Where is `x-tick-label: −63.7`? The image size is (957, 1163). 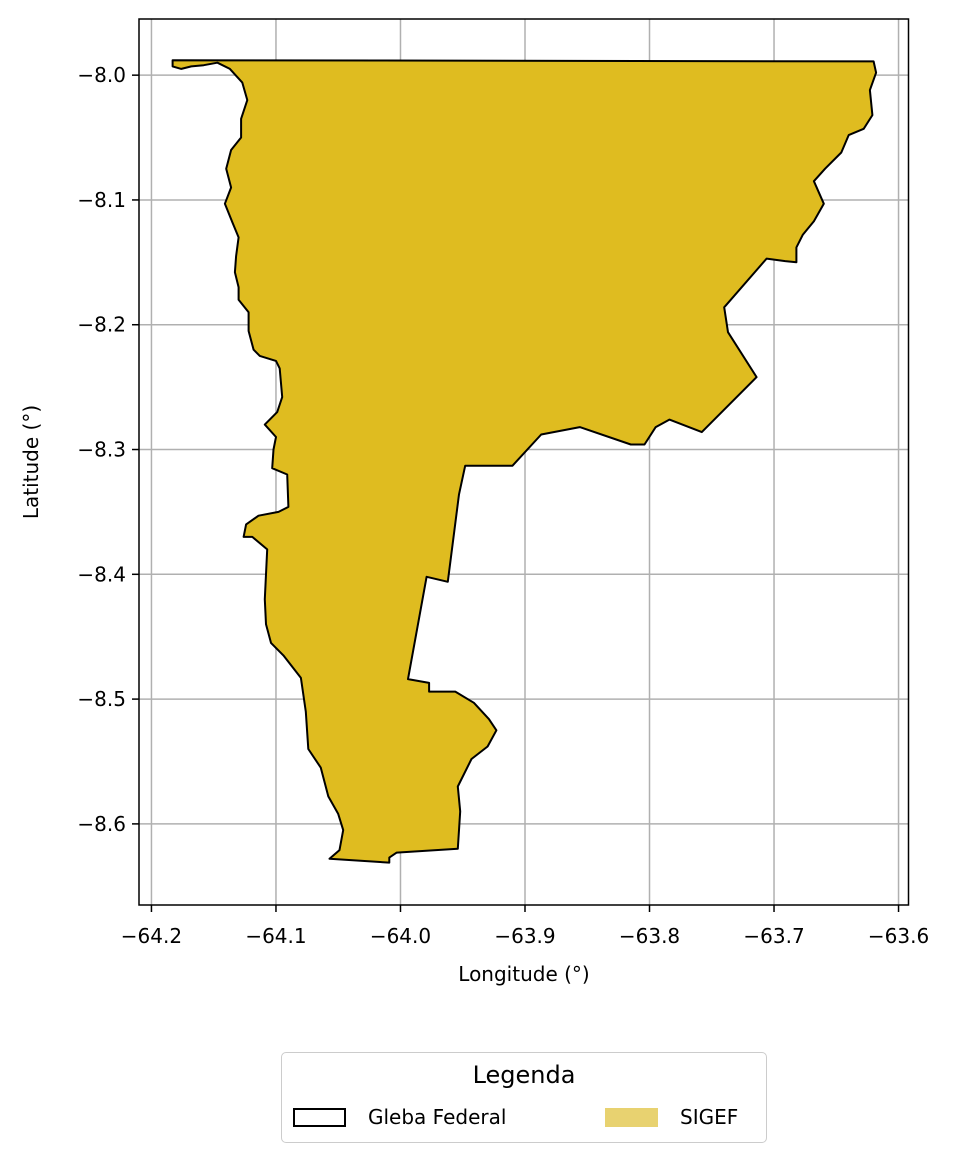 x-tick-label: −63.7 is located at coordinates (773, 936).